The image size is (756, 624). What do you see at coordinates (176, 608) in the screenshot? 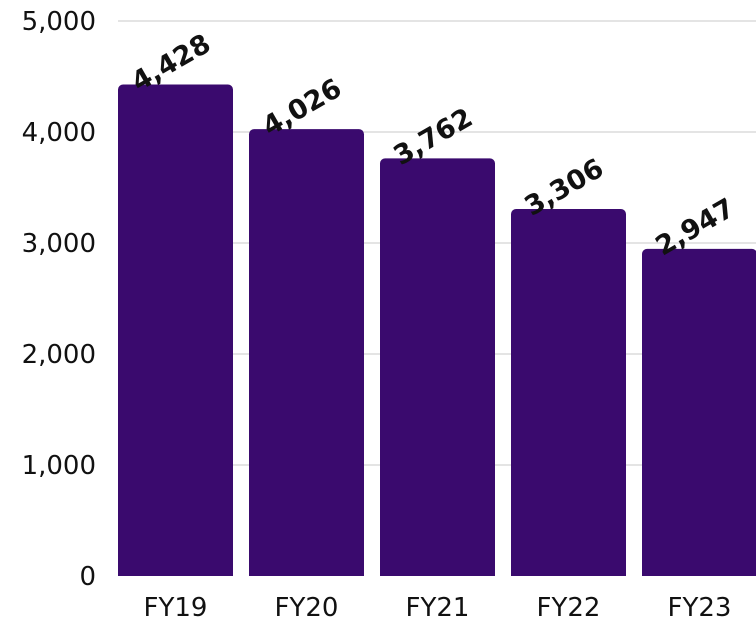
I see `x-category-label: FY19` at bounding box center [176, 608].